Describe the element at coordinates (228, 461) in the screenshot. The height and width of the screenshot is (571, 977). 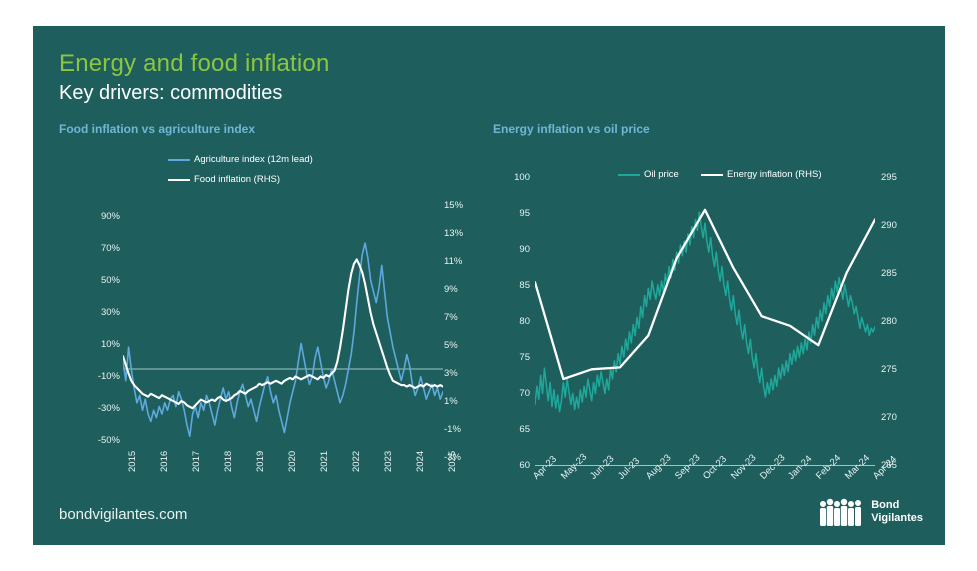
I see `food-xtick-3: 2018` at that location.